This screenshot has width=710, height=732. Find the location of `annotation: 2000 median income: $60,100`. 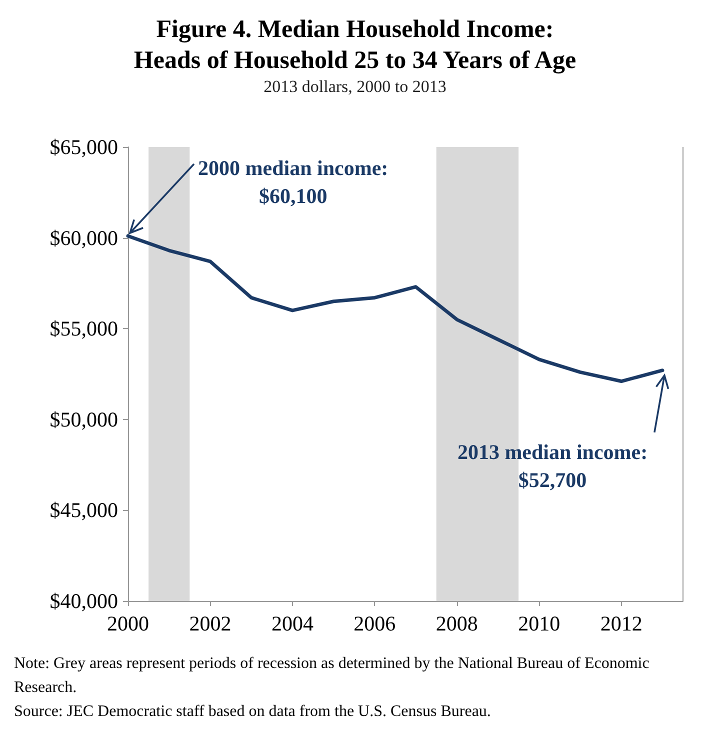

annotation: 2000 median income: $60,100 is located at coordinates (293, 182).